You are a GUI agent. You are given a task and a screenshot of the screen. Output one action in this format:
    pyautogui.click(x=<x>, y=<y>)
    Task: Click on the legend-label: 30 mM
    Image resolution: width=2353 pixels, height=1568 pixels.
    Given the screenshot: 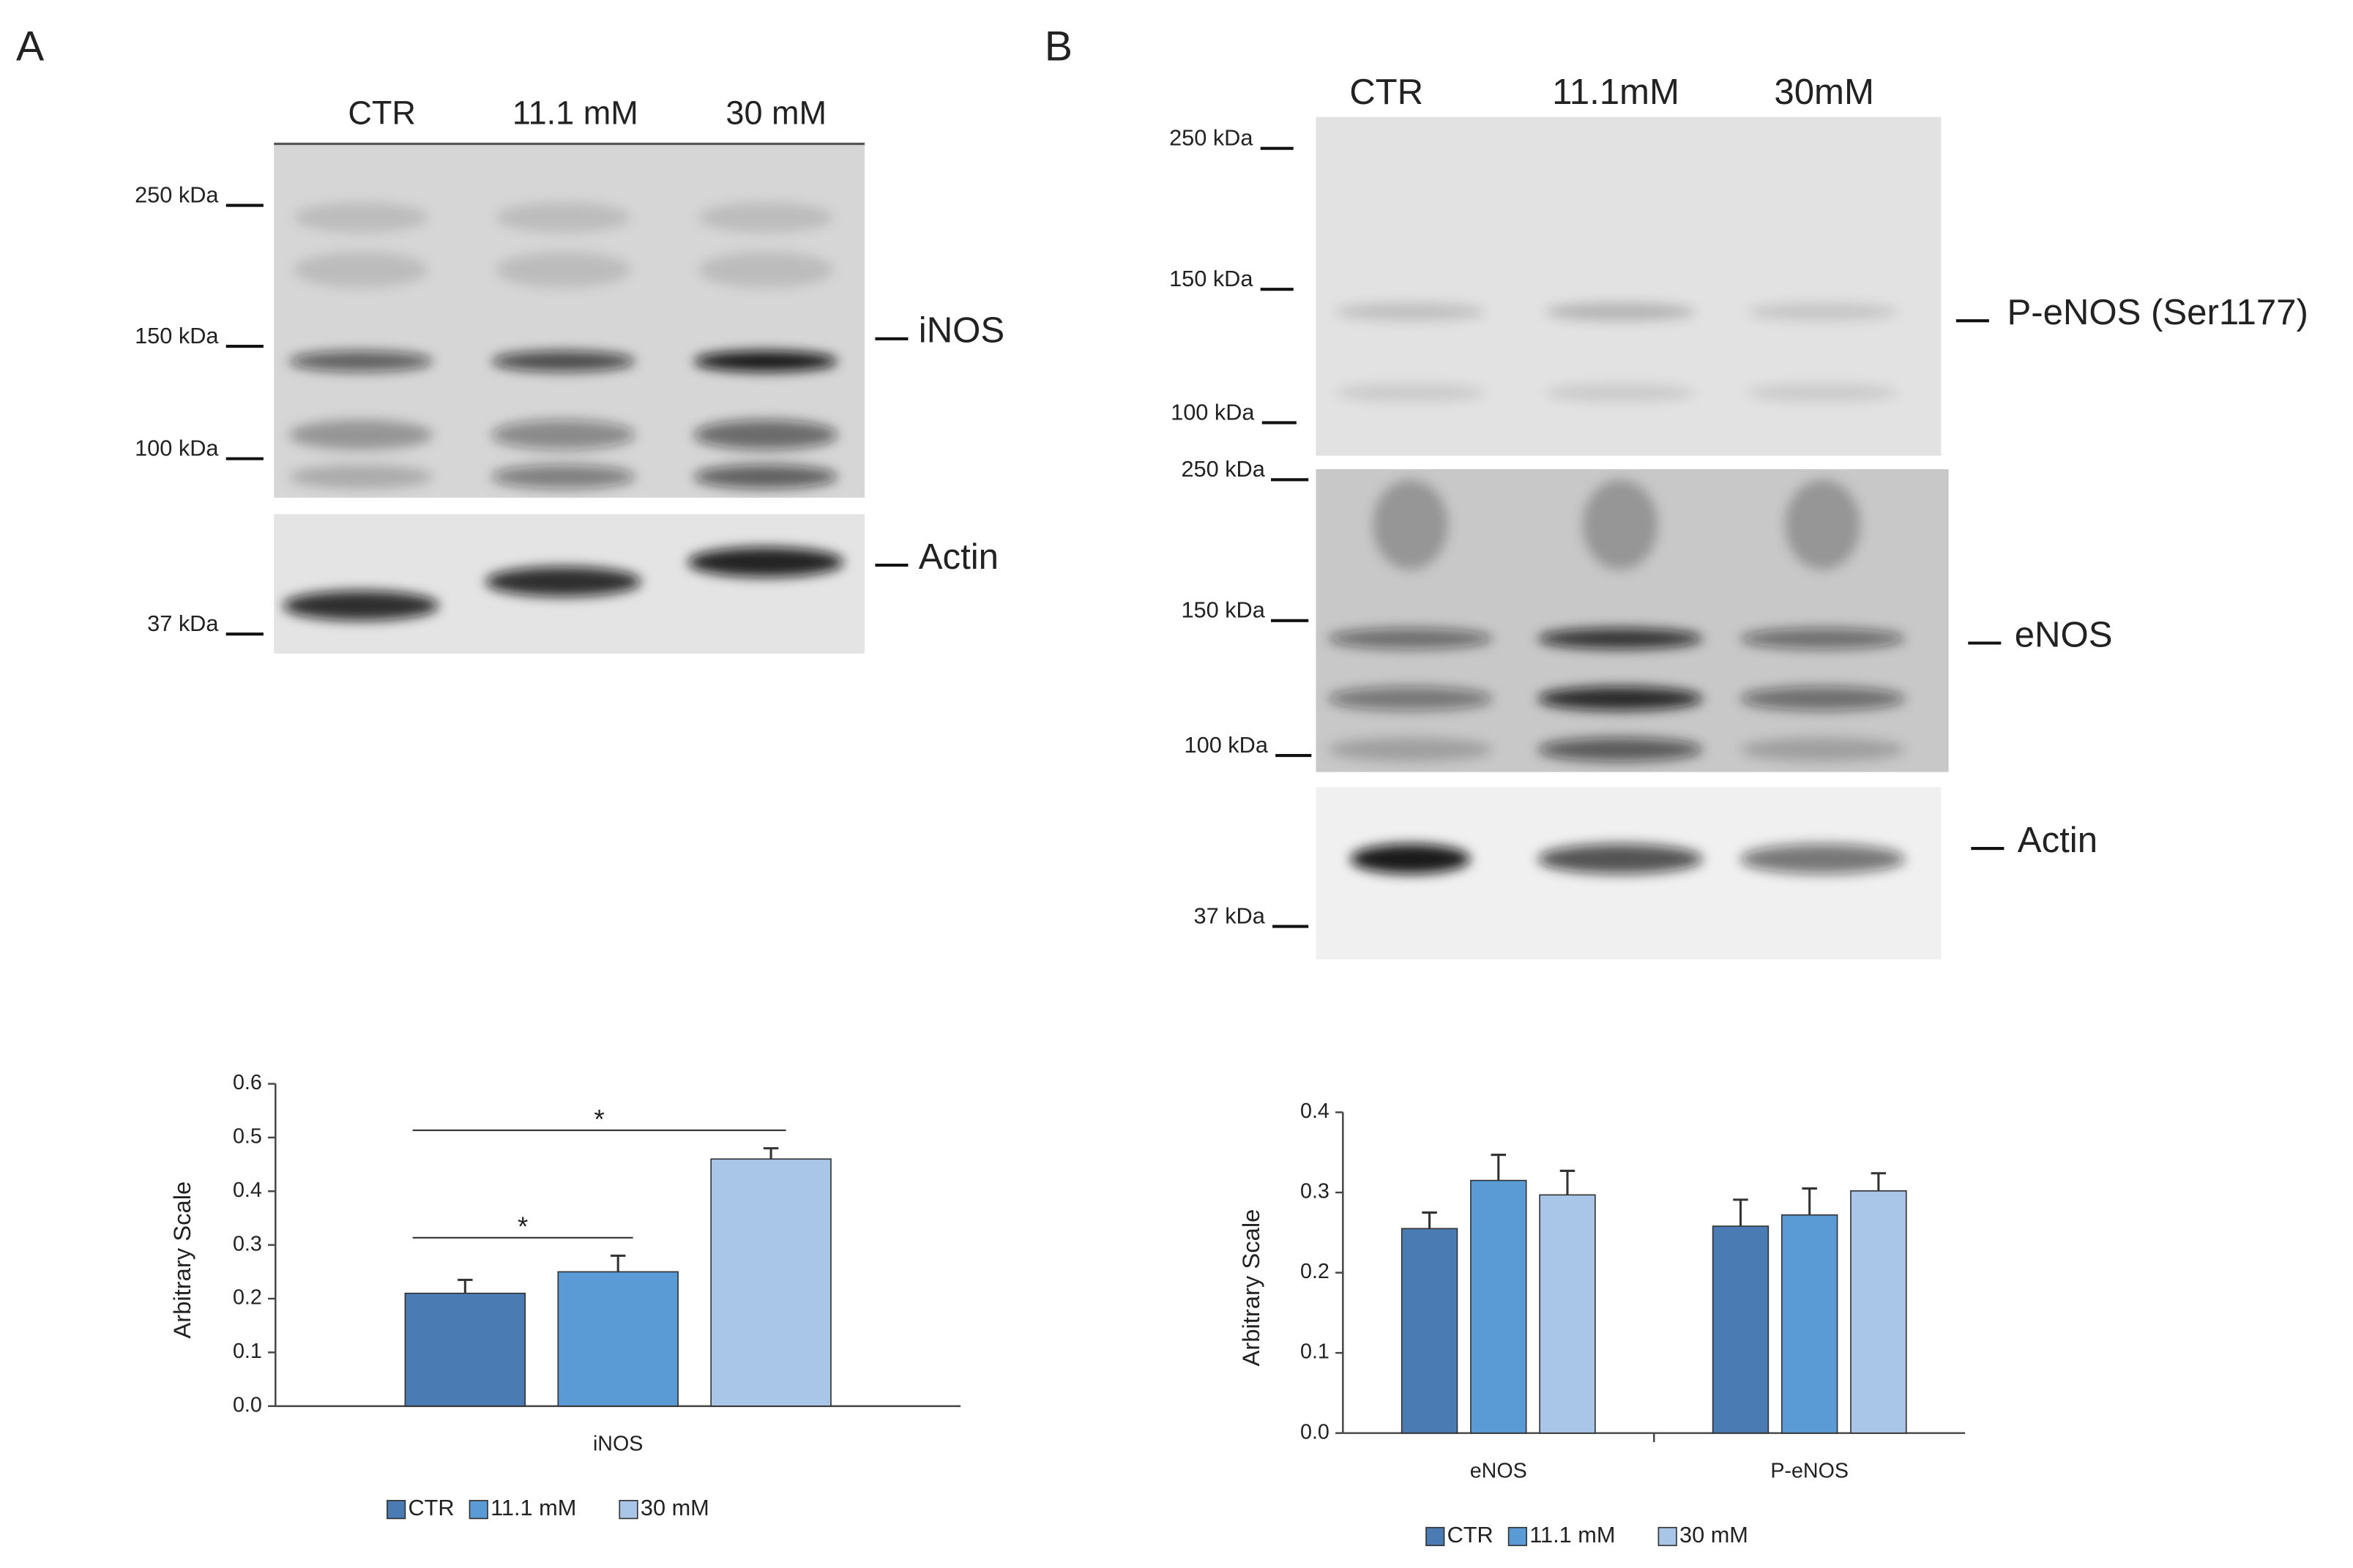 What is the action you would take?
    pyautogui.click(x=675, y=1507)
    